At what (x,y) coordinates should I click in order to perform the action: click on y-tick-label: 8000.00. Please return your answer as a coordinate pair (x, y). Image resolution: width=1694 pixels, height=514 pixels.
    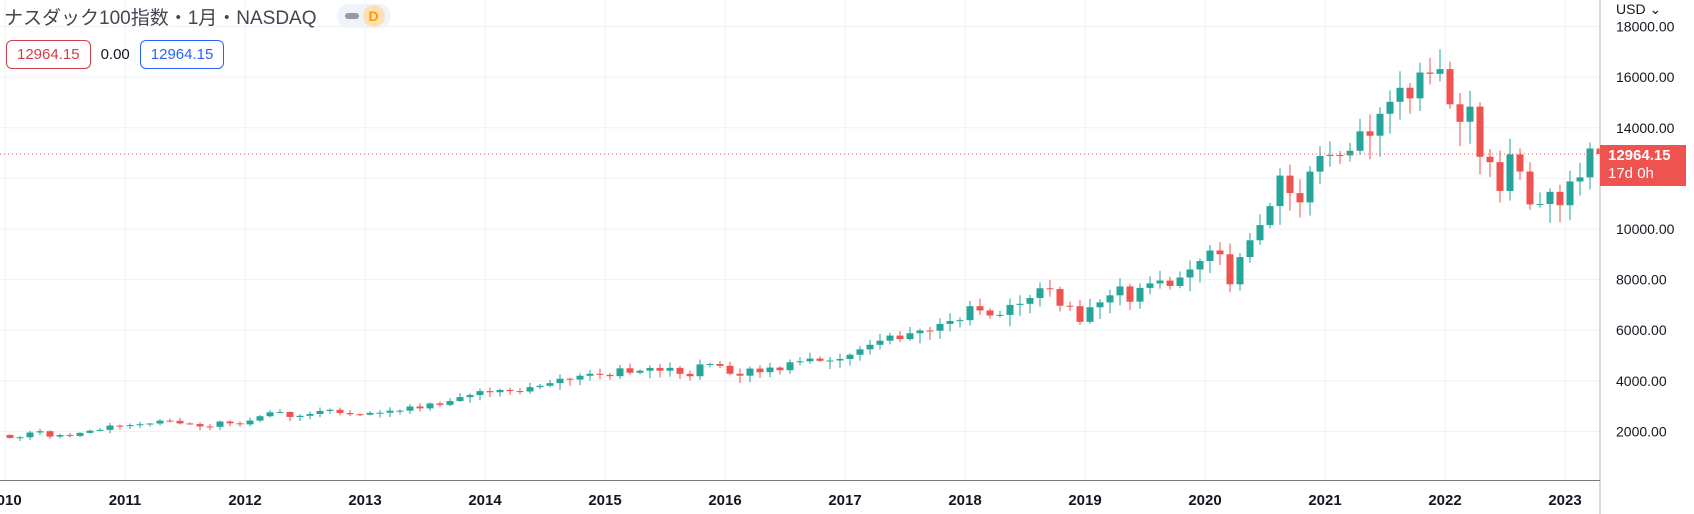
    Looking at the image, I should click on (1641, 280).